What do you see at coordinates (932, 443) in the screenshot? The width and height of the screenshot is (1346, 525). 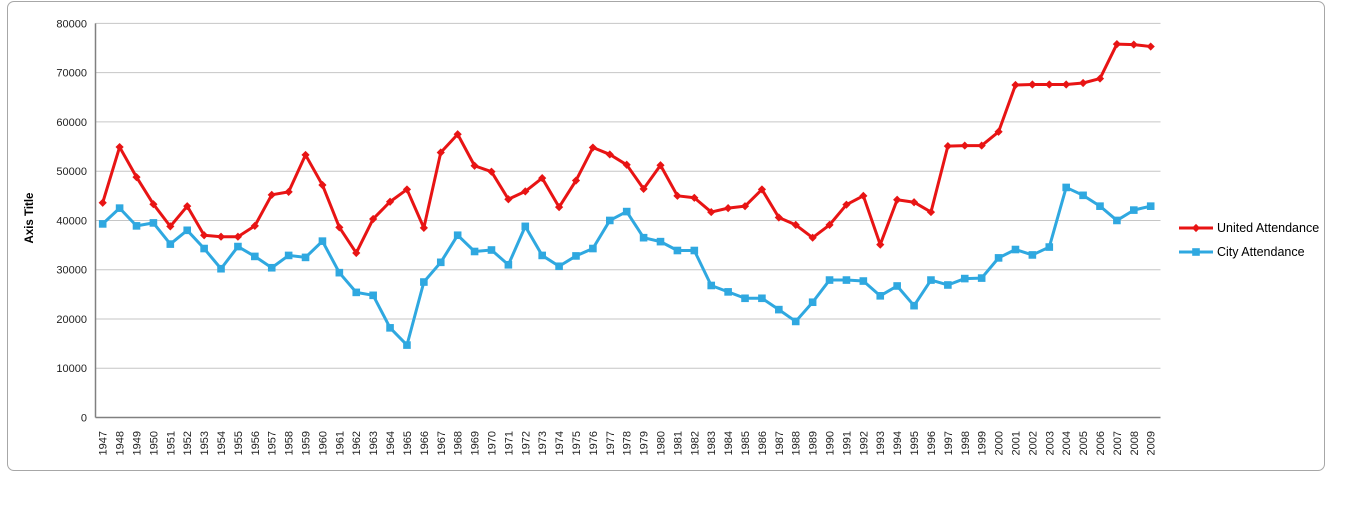 I see `x-axis-tick-label: 1996` at bounding box center [932, 443].